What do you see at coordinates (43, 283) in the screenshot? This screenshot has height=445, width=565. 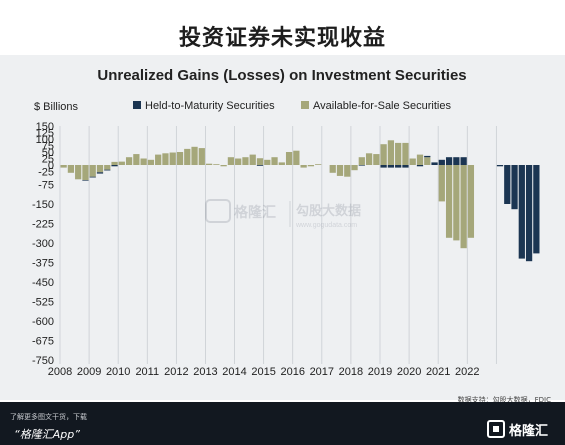 I see `y-tick-label: -450` at bounding box center [43, 283].